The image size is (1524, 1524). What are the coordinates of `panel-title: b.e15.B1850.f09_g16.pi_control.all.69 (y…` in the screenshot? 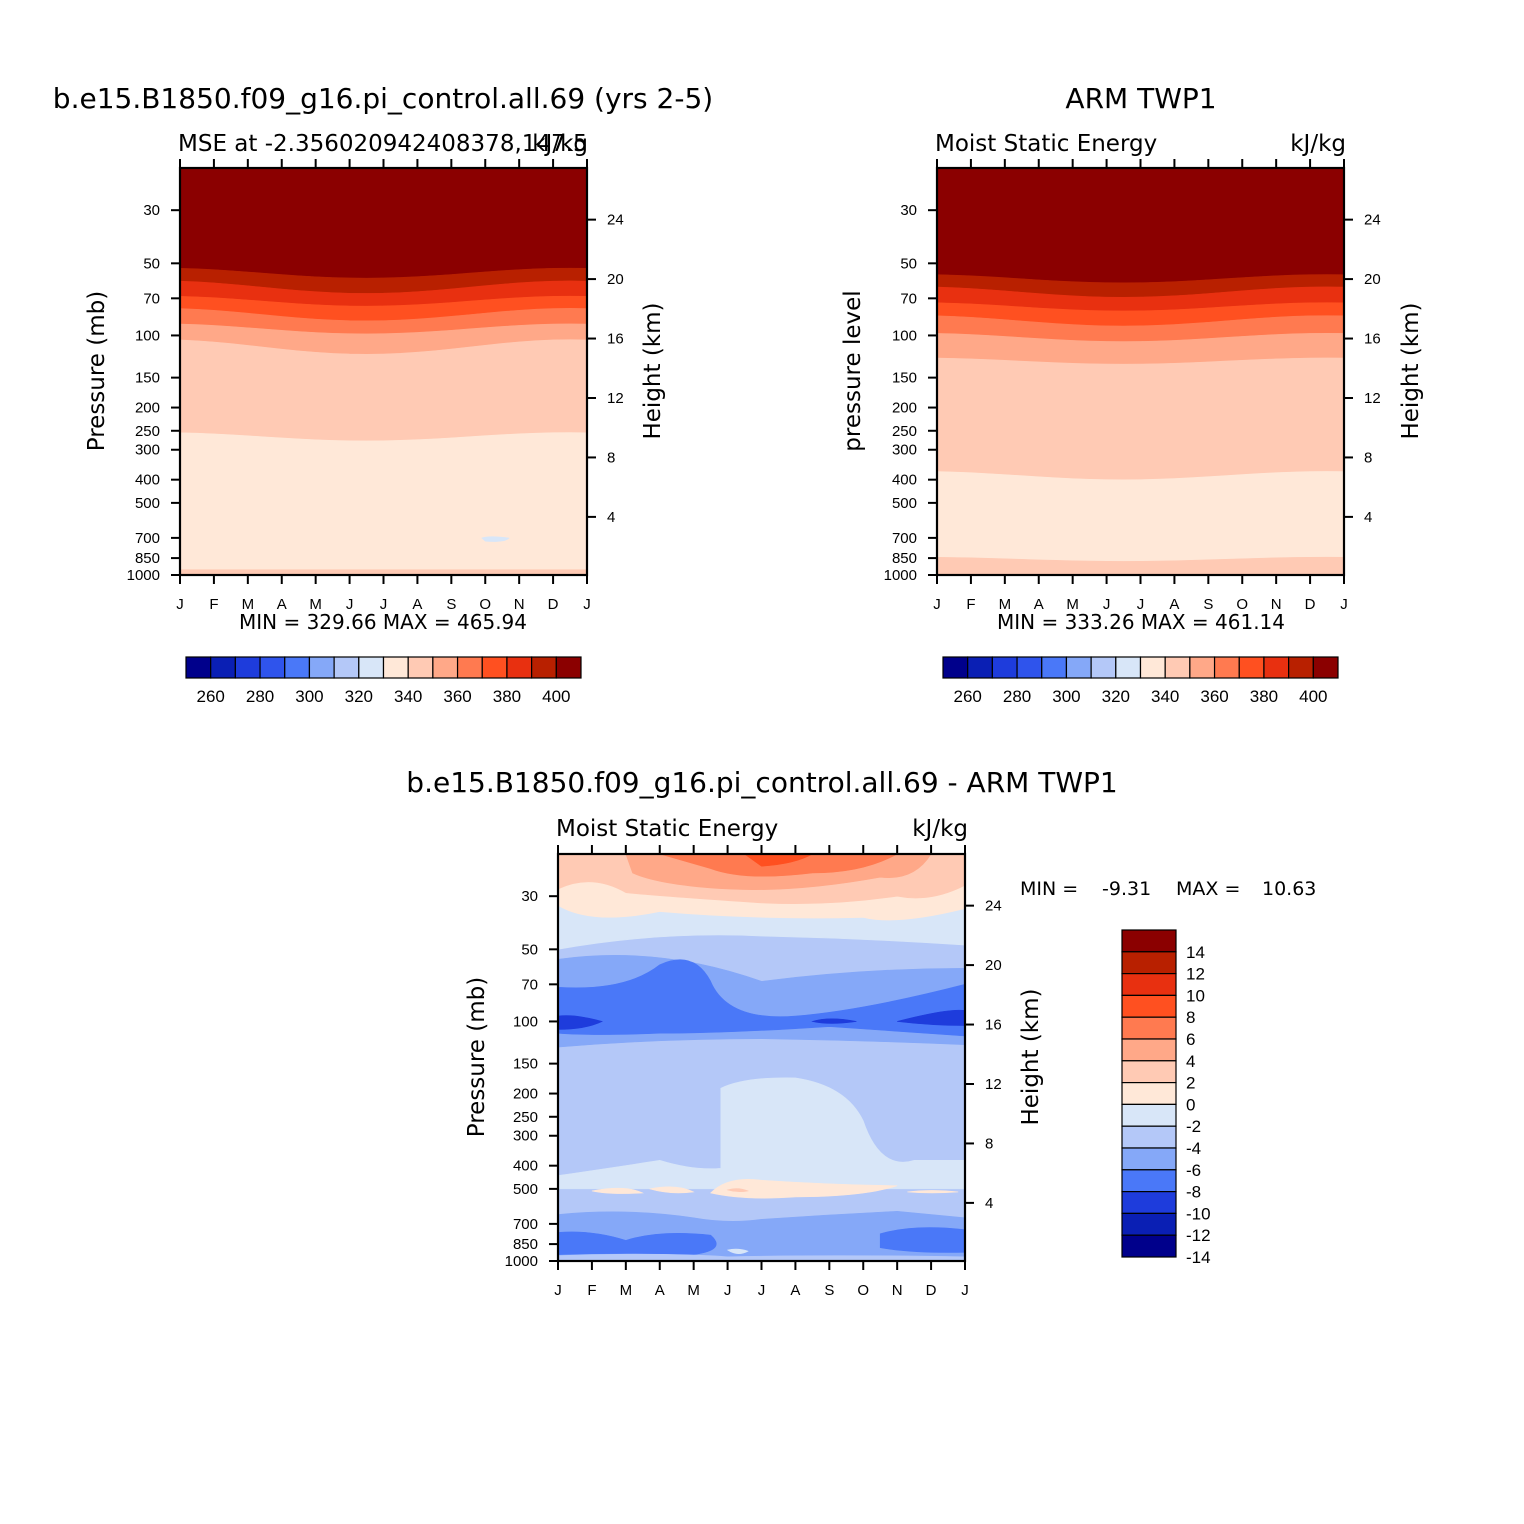 It's located at (383, 98).